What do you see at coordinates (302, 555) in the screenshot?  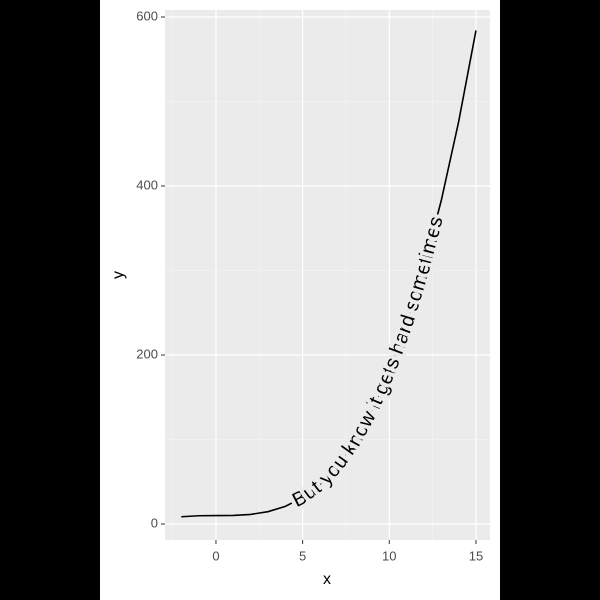 I see `x-tick-label: 5` at bounding box center [302, 555].